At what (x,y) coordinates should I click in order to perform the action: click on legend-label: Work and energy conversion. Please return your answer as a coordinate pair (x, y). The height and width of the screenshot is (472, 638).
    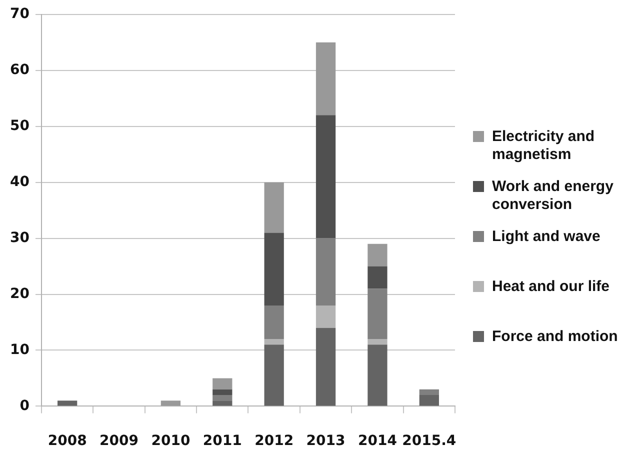
    Looking at the image, I should click on (553, 196).